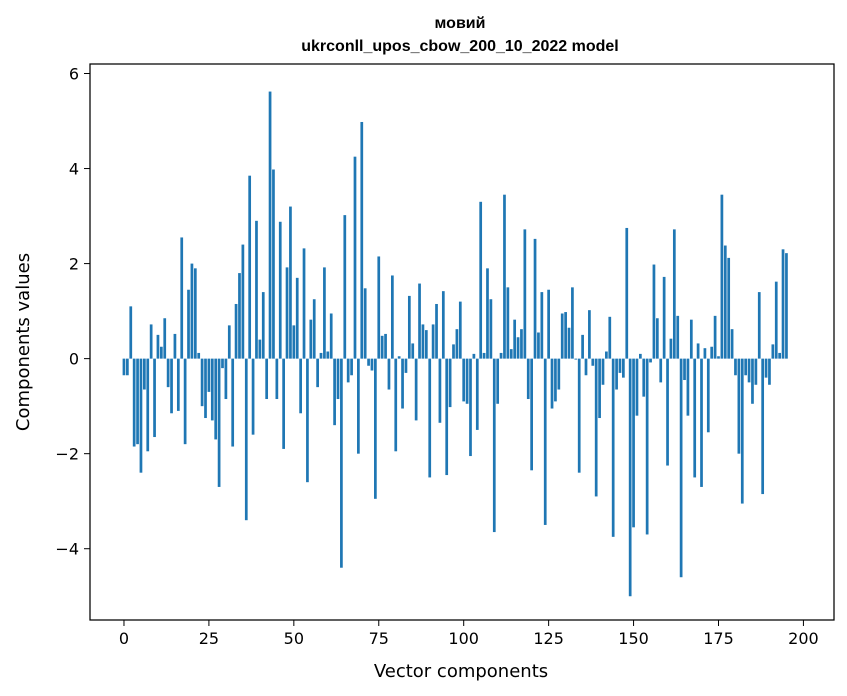 This screenshot has height=696, width=847. I want to click on y-tick-label: 0, so click(74, 359).